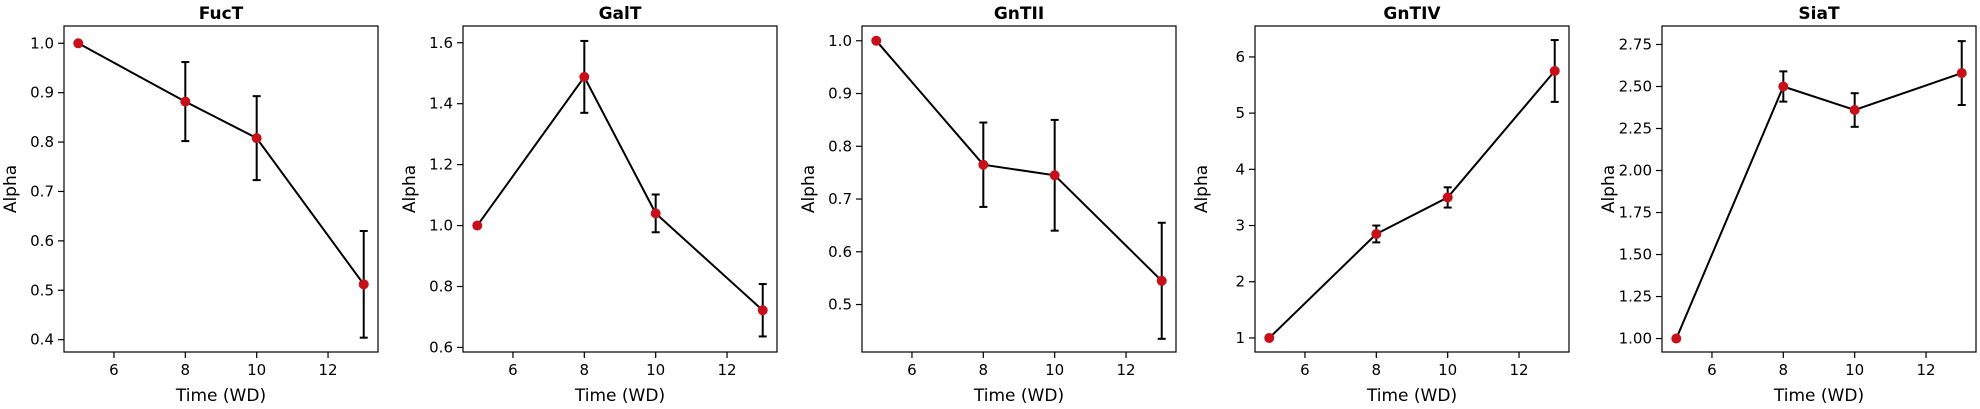 The image size is (1980, 409). Describe the element at coordinates (1635, 44) in the screenshot. I see `y-tick-label: 2.75` at that location.